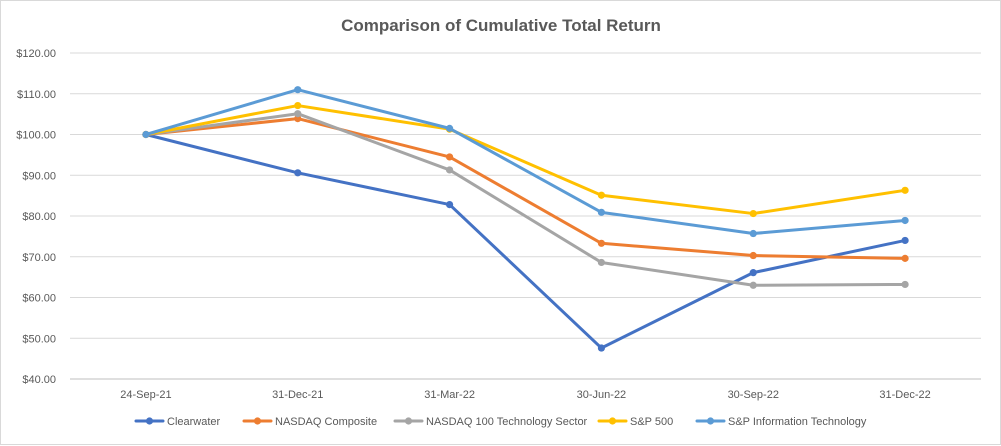 Image resolution: width=1001 pixels, height=446 pixels. I want to click on y-tick-label: $110.00, so click(36, 95).